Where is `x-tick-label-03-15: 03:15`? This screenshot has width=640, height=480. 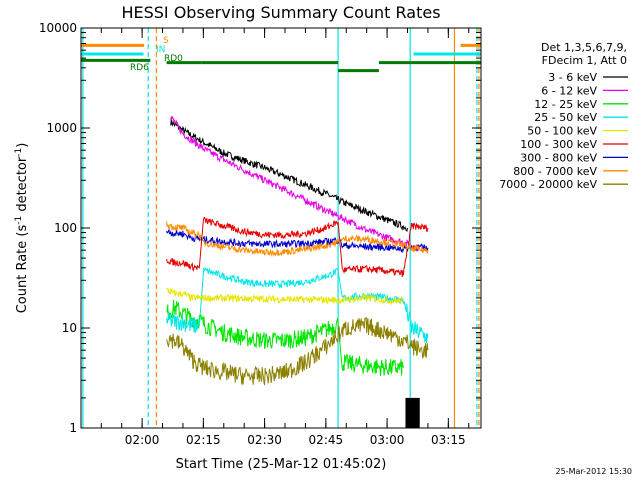 x-tick-label-03-15: 03:15 is located at coordinates (448, 440).